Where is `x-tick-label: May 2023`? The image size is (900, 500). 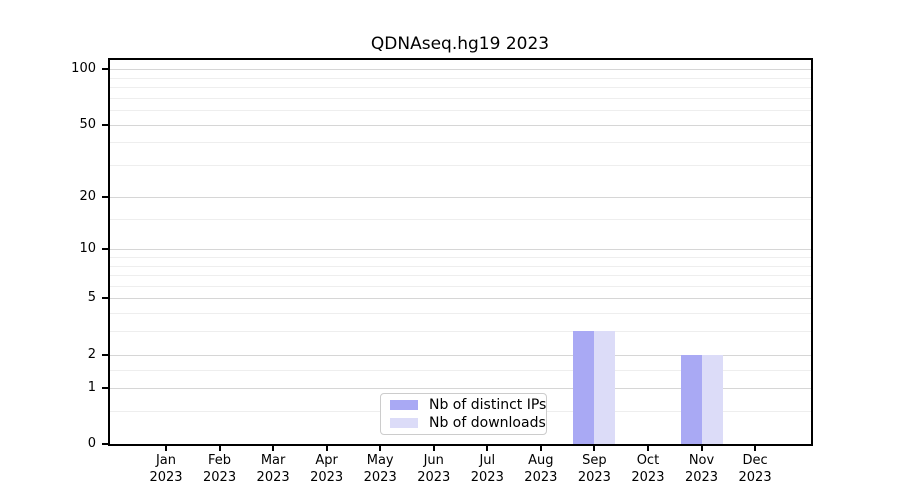 x-tick-label: May 2023 is located at coordinates (380, 469).